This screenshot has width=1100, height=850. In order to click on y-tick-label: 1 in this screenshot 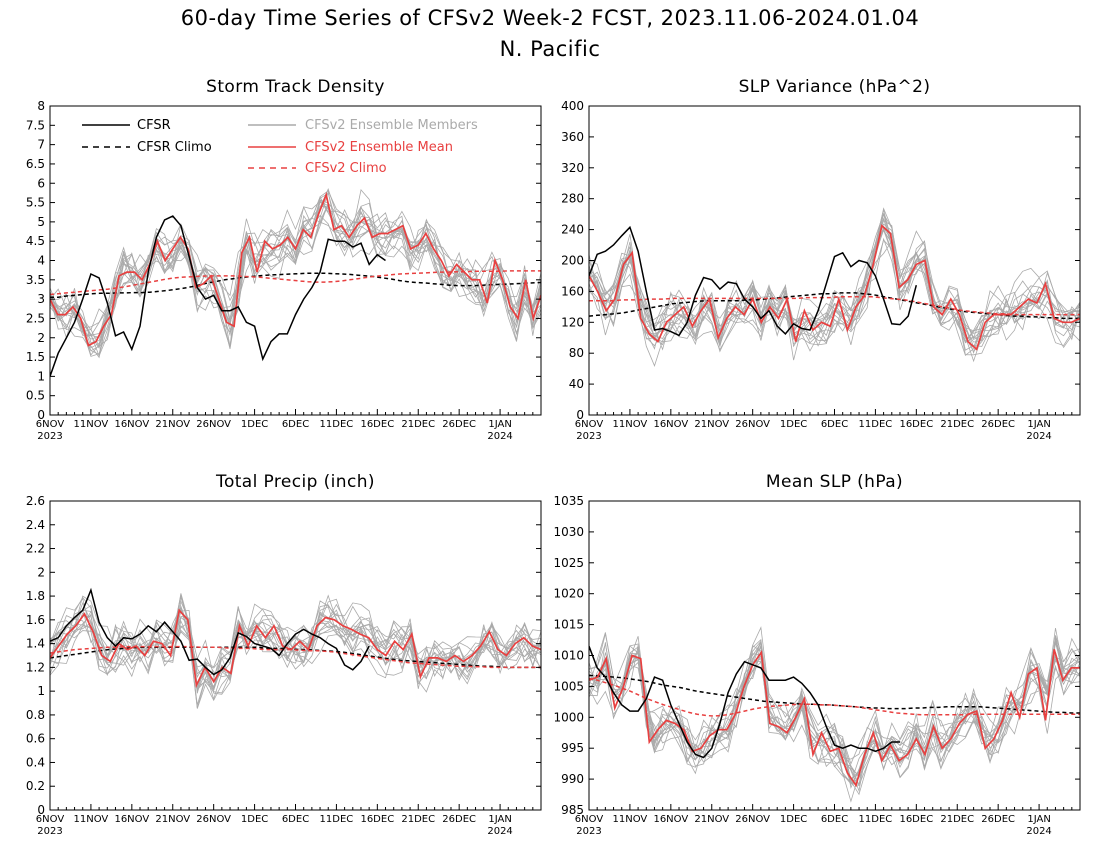, I will do `click(41, 691)`.